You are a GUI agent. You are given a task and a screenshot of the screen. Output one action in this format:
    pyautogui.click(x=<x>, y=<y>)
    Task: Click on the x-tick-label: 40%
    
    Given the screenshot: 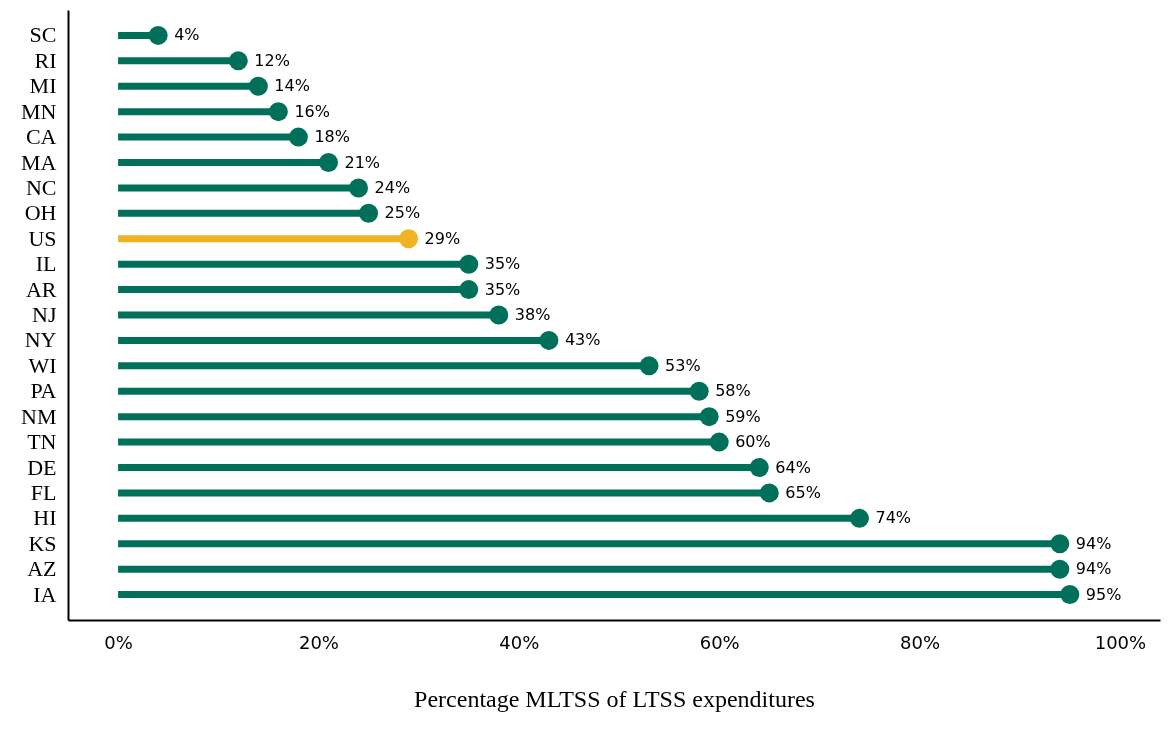 What is the action you would take?
    pyautogui.click(x=519, y=642)
    